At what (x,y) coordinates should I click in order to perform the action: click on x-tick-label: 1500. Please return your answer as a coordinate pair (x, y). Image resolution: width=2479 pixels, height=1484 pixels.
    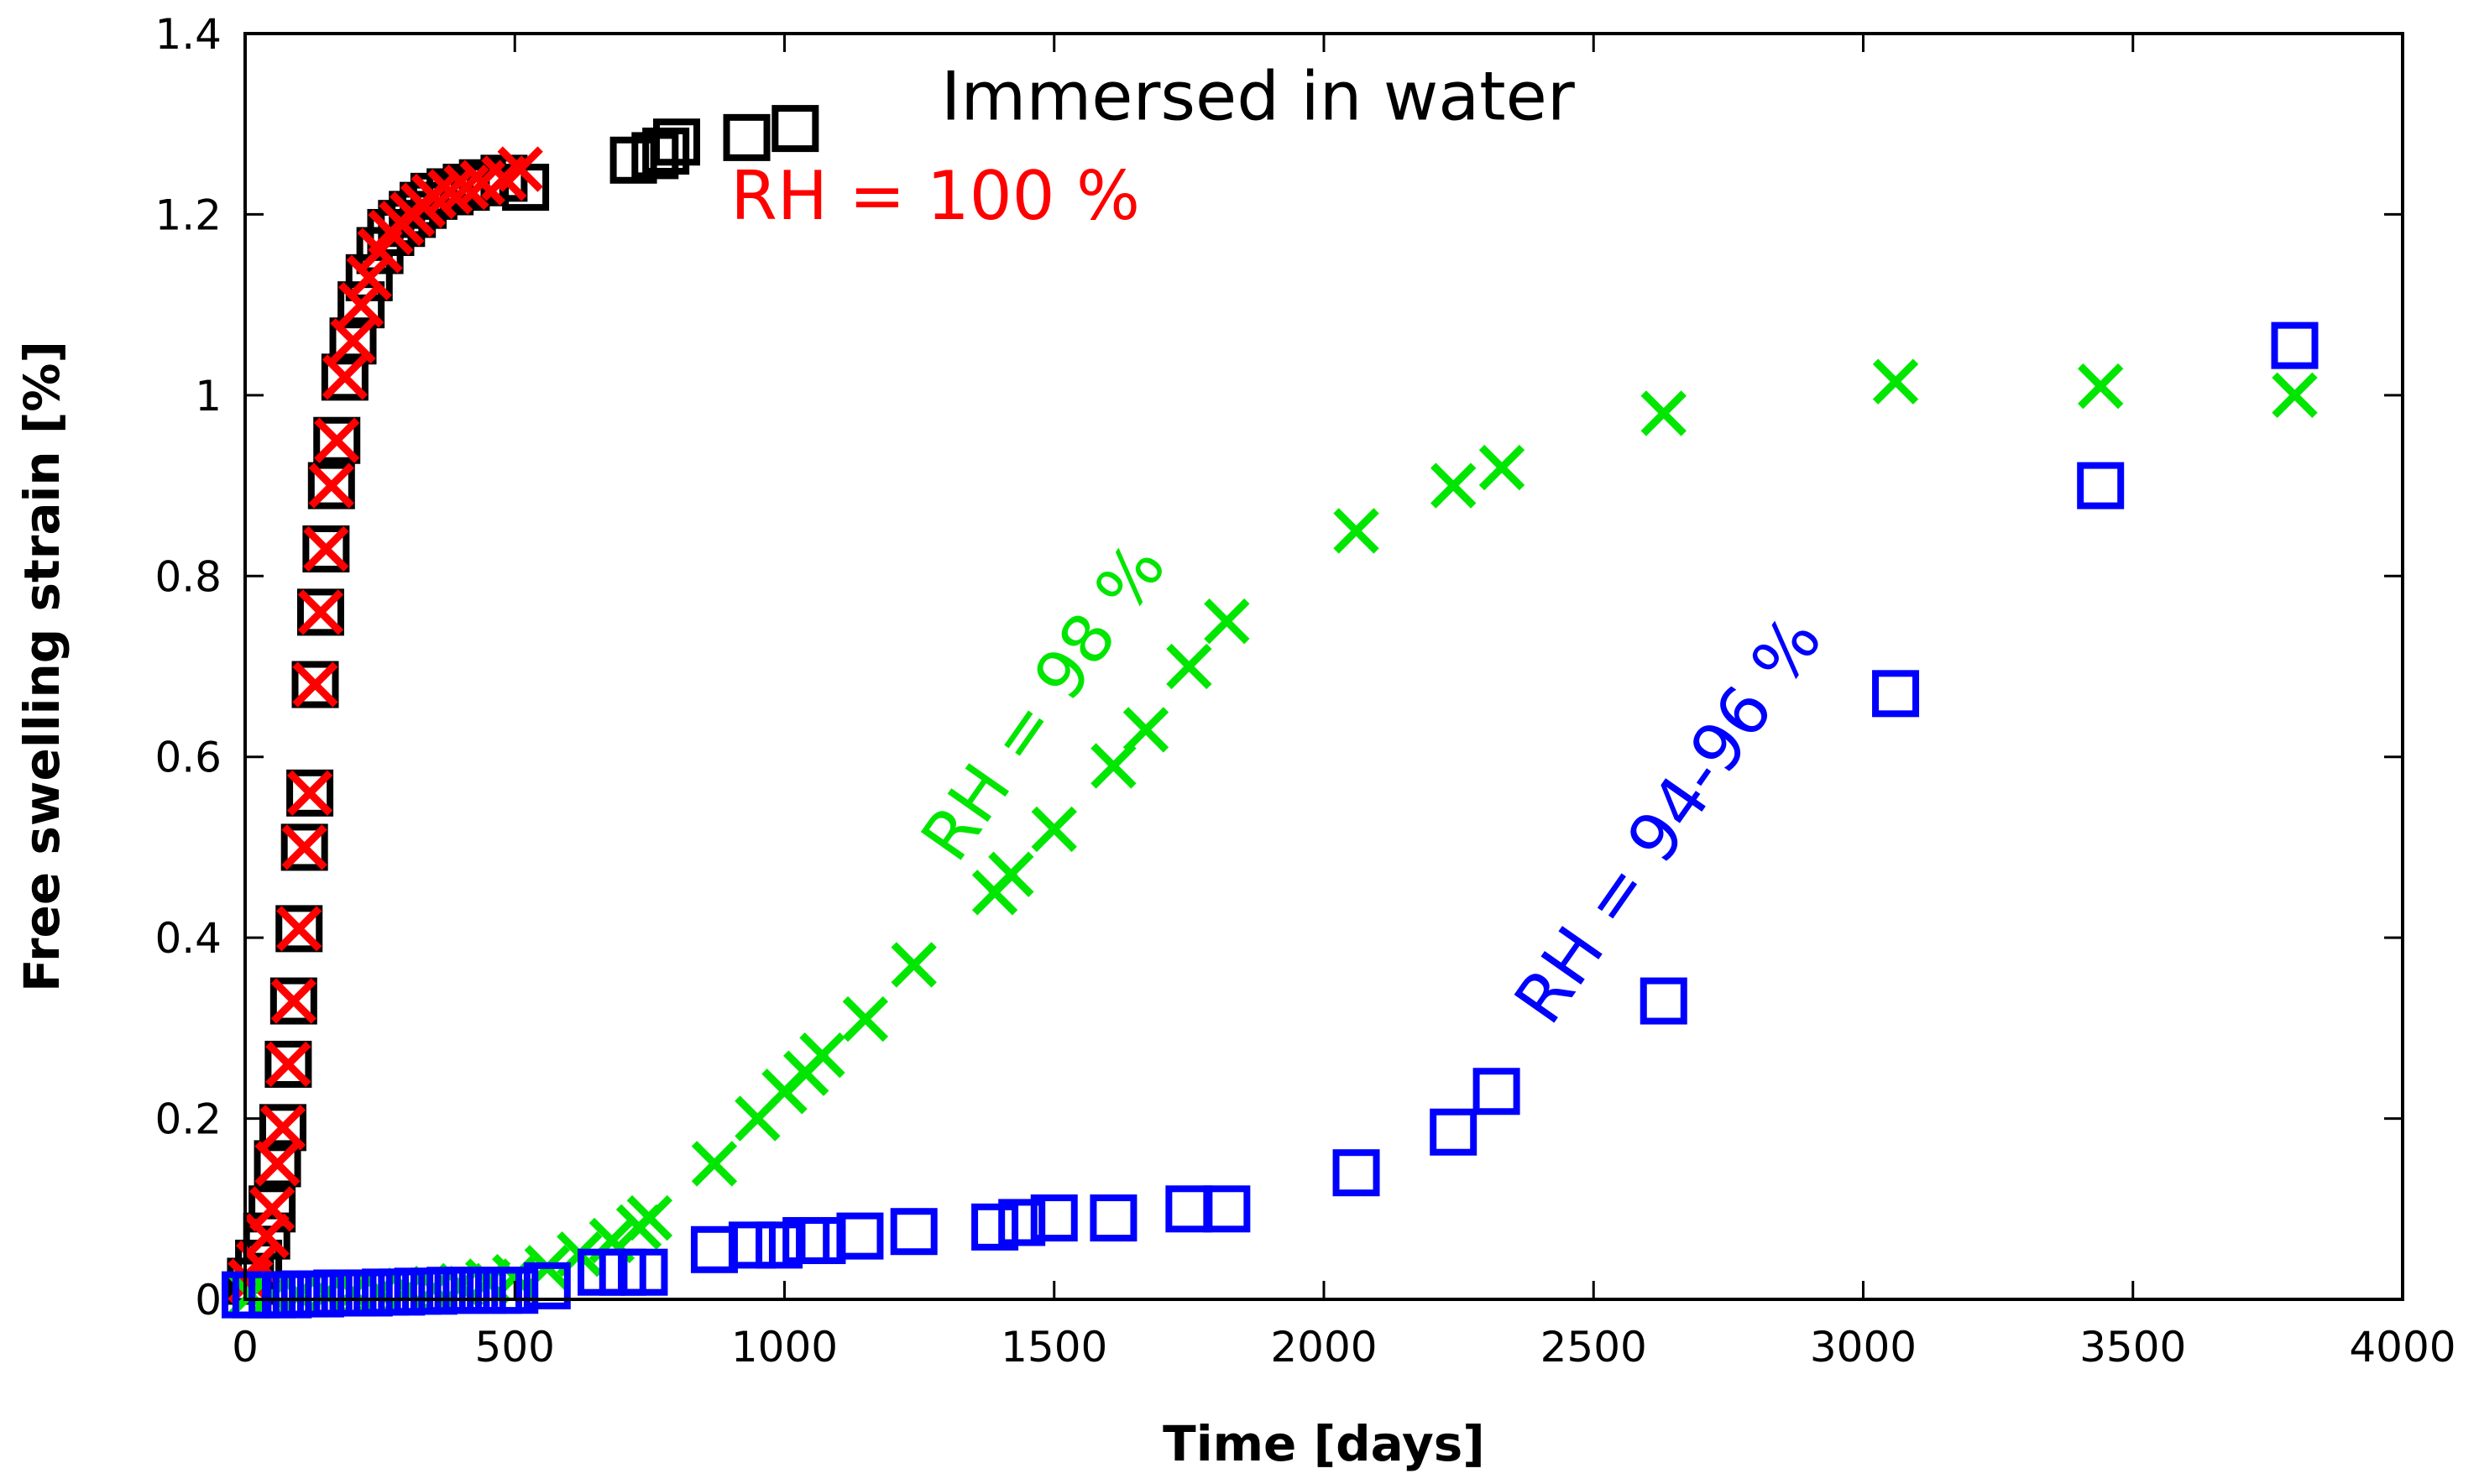
    Looking at the image, I should click on (1054, 1347).